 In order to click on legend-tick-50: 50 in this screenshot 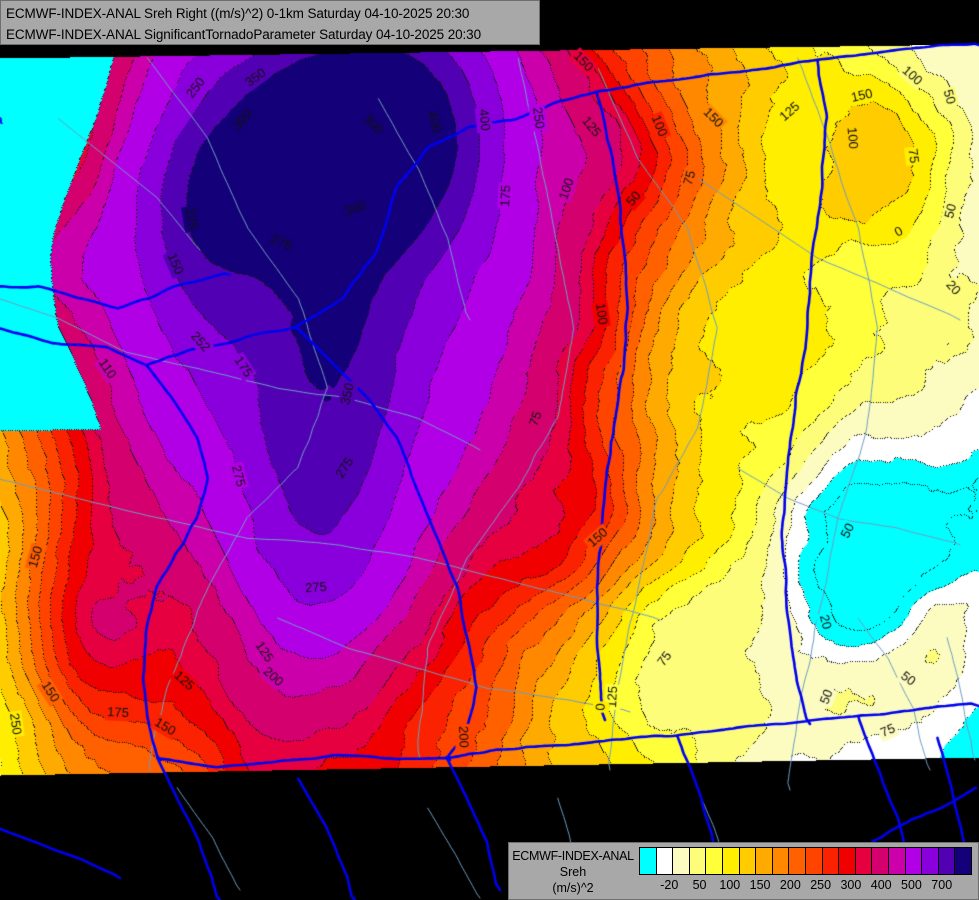, I will do `click(699, 885)`.